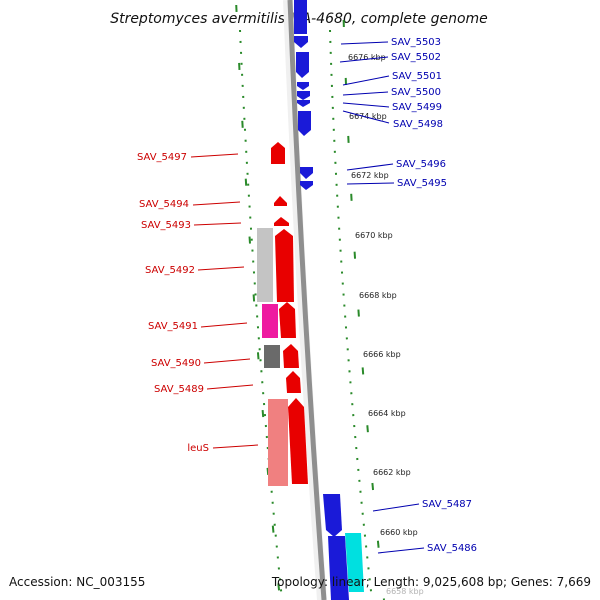 This screenshot has width=600, height=600. What do you see at coordinates (298, 441) in the screenshot?
I see `gene-block-leus` at bounding box center [298, 441].